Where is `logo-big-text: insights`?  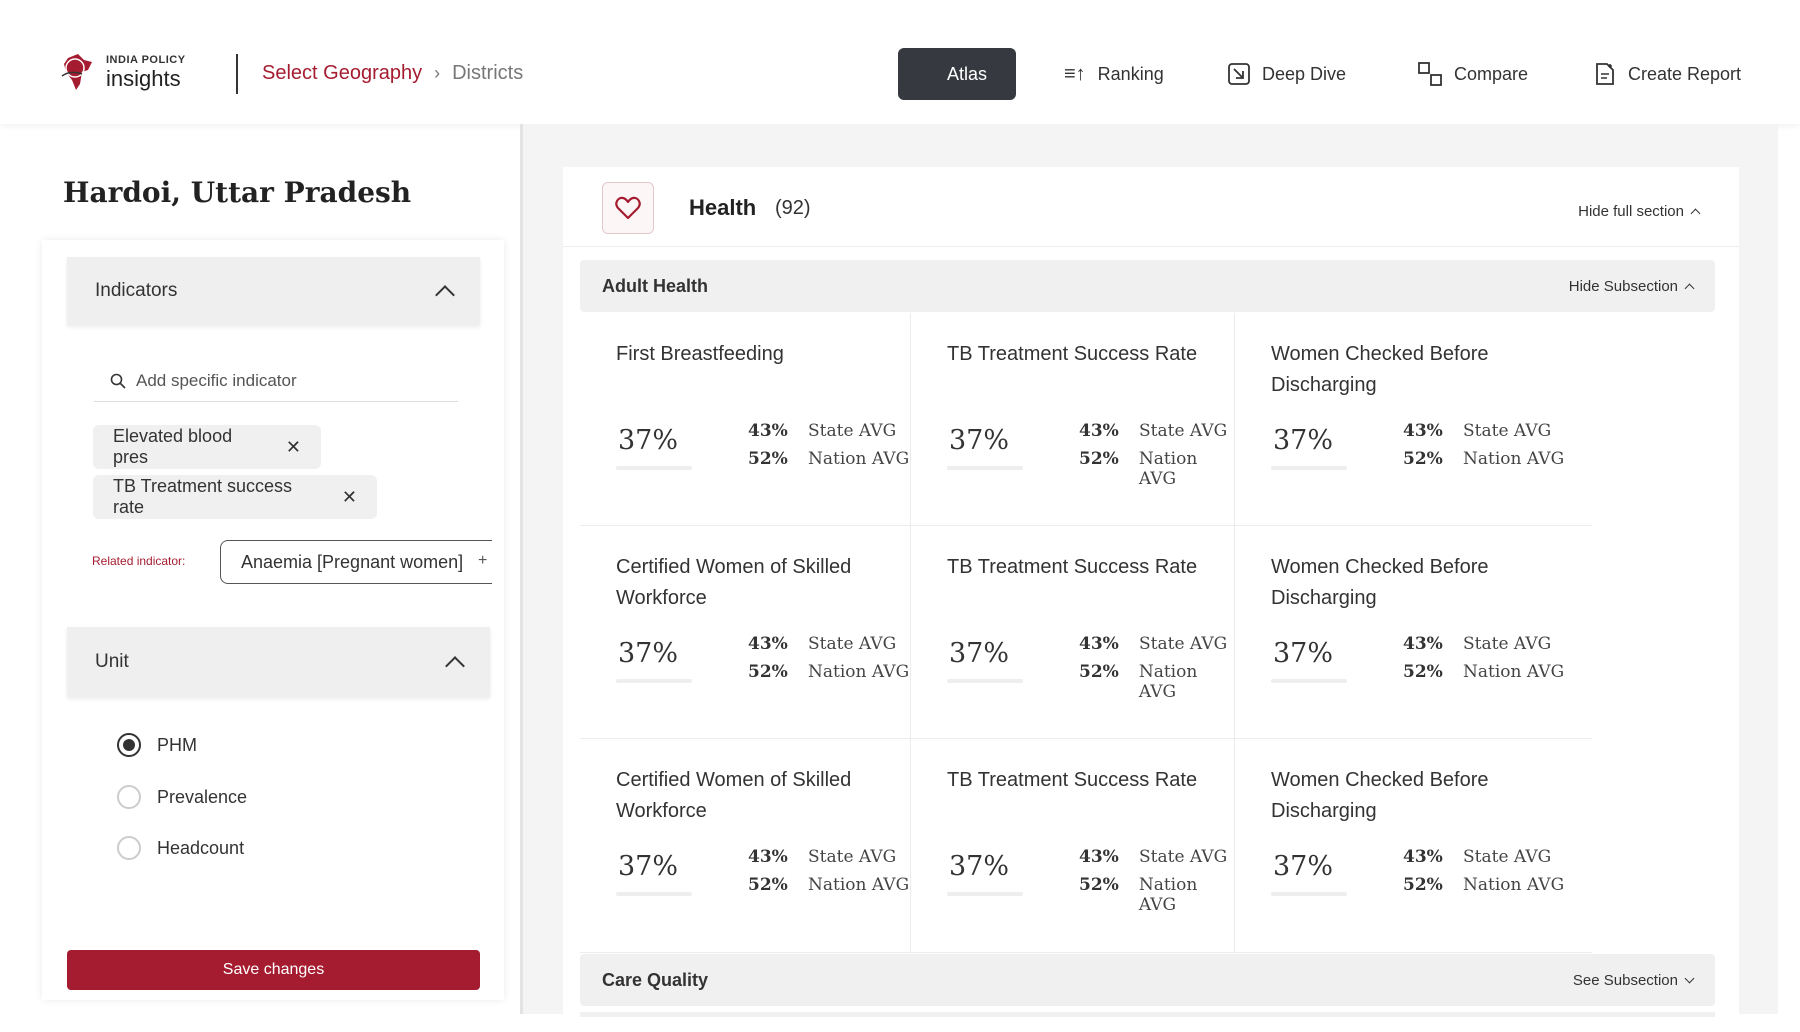 logo-big-text: insights is located at coordinates (143, 78).